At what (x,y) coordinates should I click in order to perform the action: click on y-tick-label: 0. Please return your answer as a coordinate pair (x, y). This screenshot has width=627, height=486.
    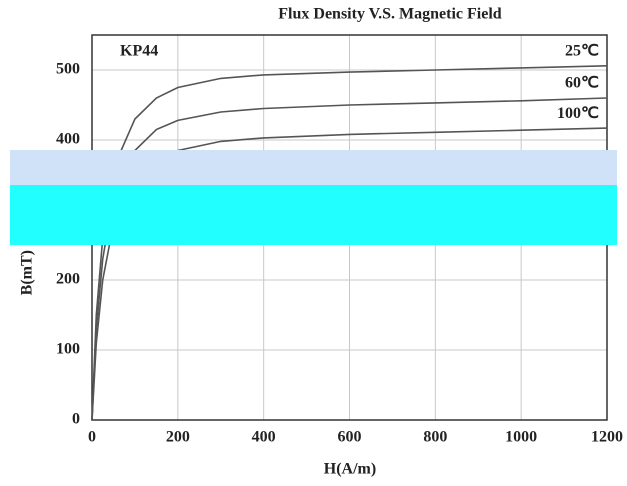
    Looking at the image, I should click on (76, 419).